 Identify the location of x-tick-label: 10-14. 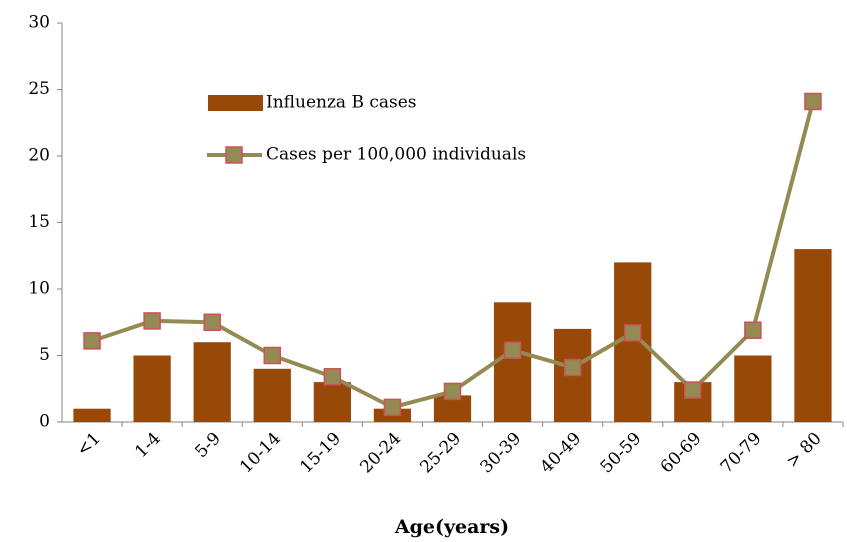
(260, 453).